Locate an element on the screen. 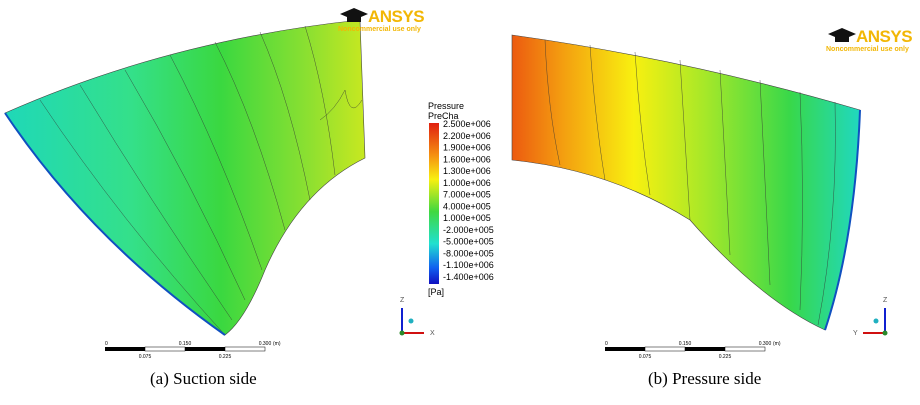 This screenshot has width=920, height=405. legend-label: -1.100e+006 is located at coordinates (468, 265).